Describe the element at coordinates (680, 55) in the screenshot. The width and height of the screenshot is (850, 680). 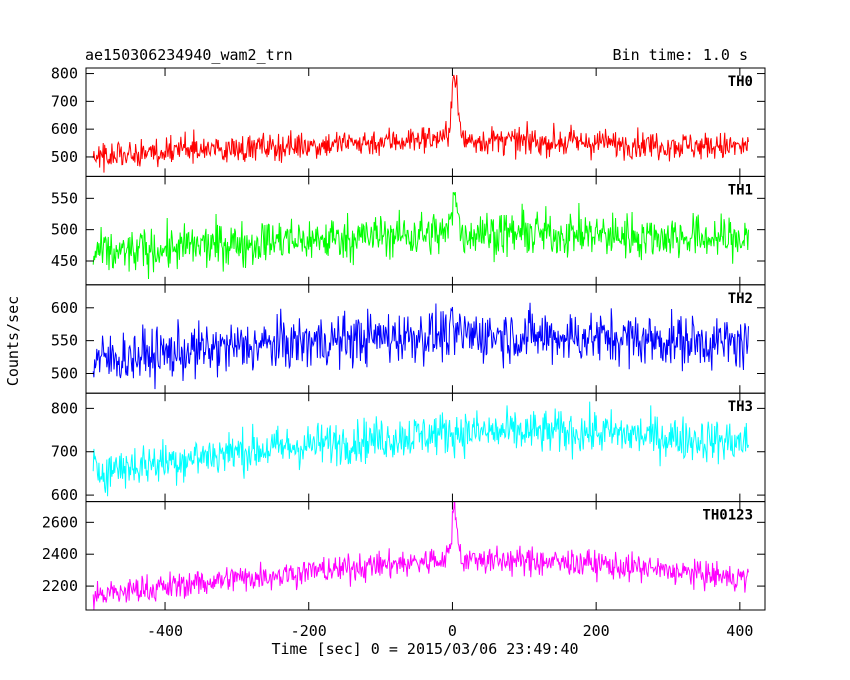
I see `bin-time-label: Bin time: 1.0 s` at that location.